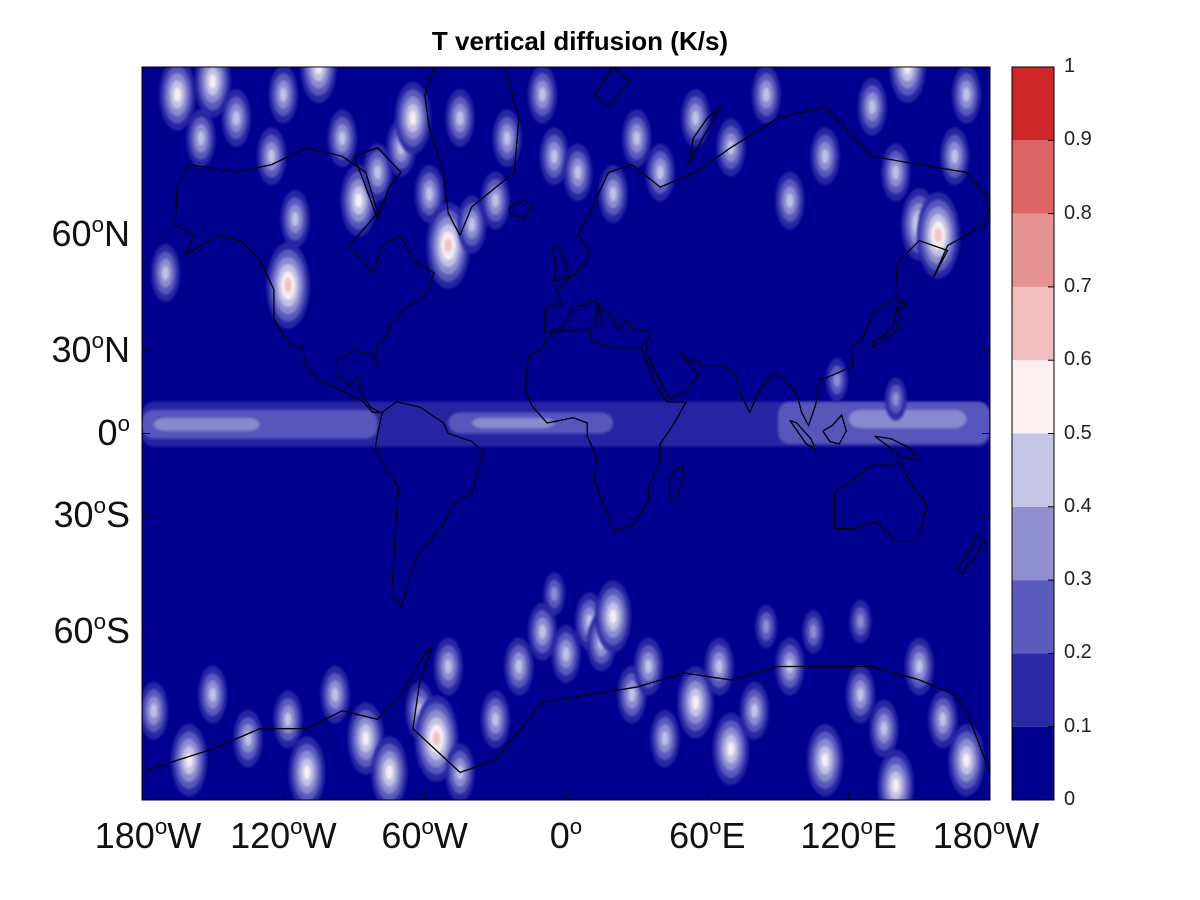  What do you see at coordinates (890, 324) in the screenshot?
I see `coastline-japan` at bounding box center [890, 324].